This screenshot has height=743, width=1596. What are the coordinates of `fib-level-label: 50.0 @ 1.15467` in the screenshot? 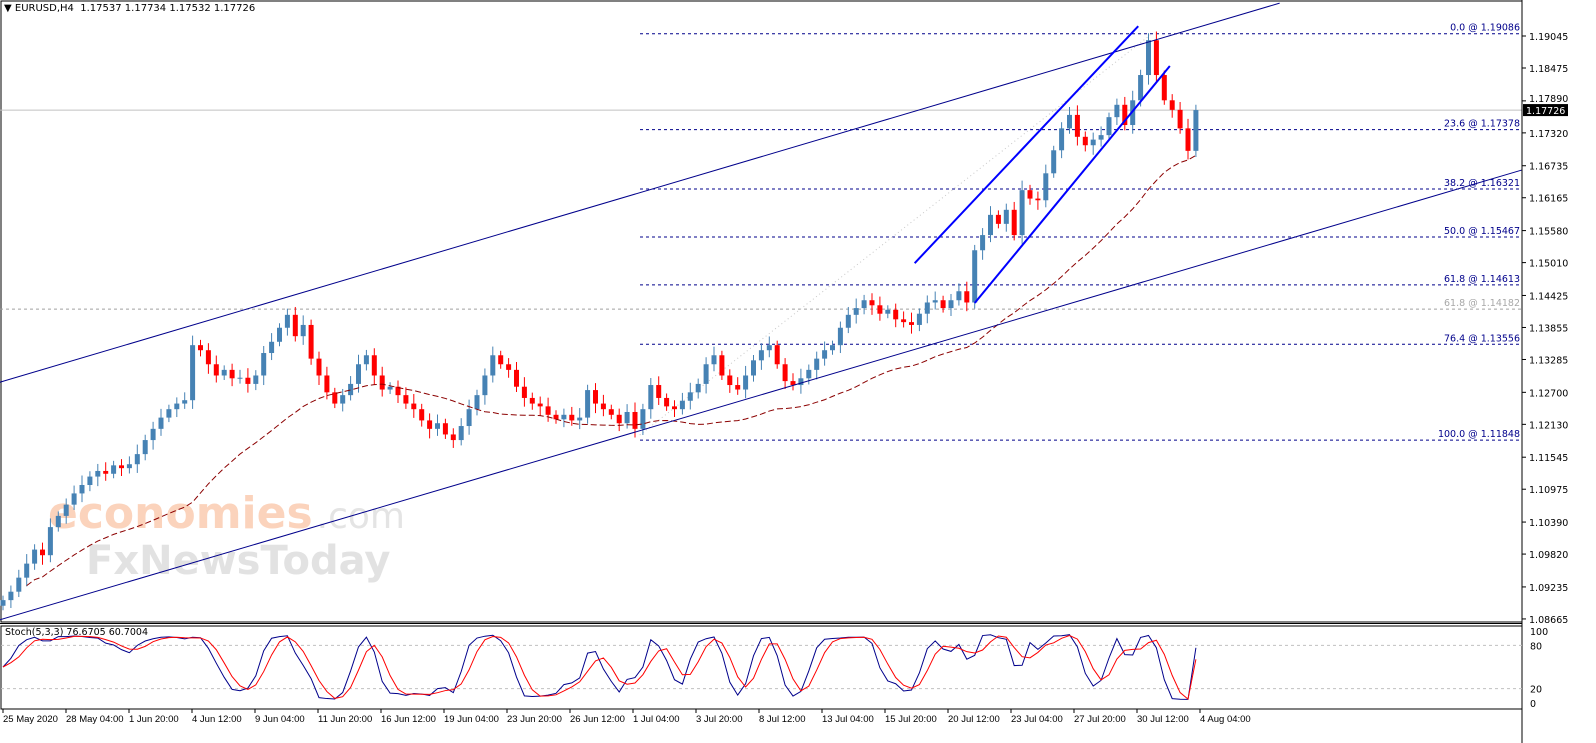 It's located at (1482, 231).